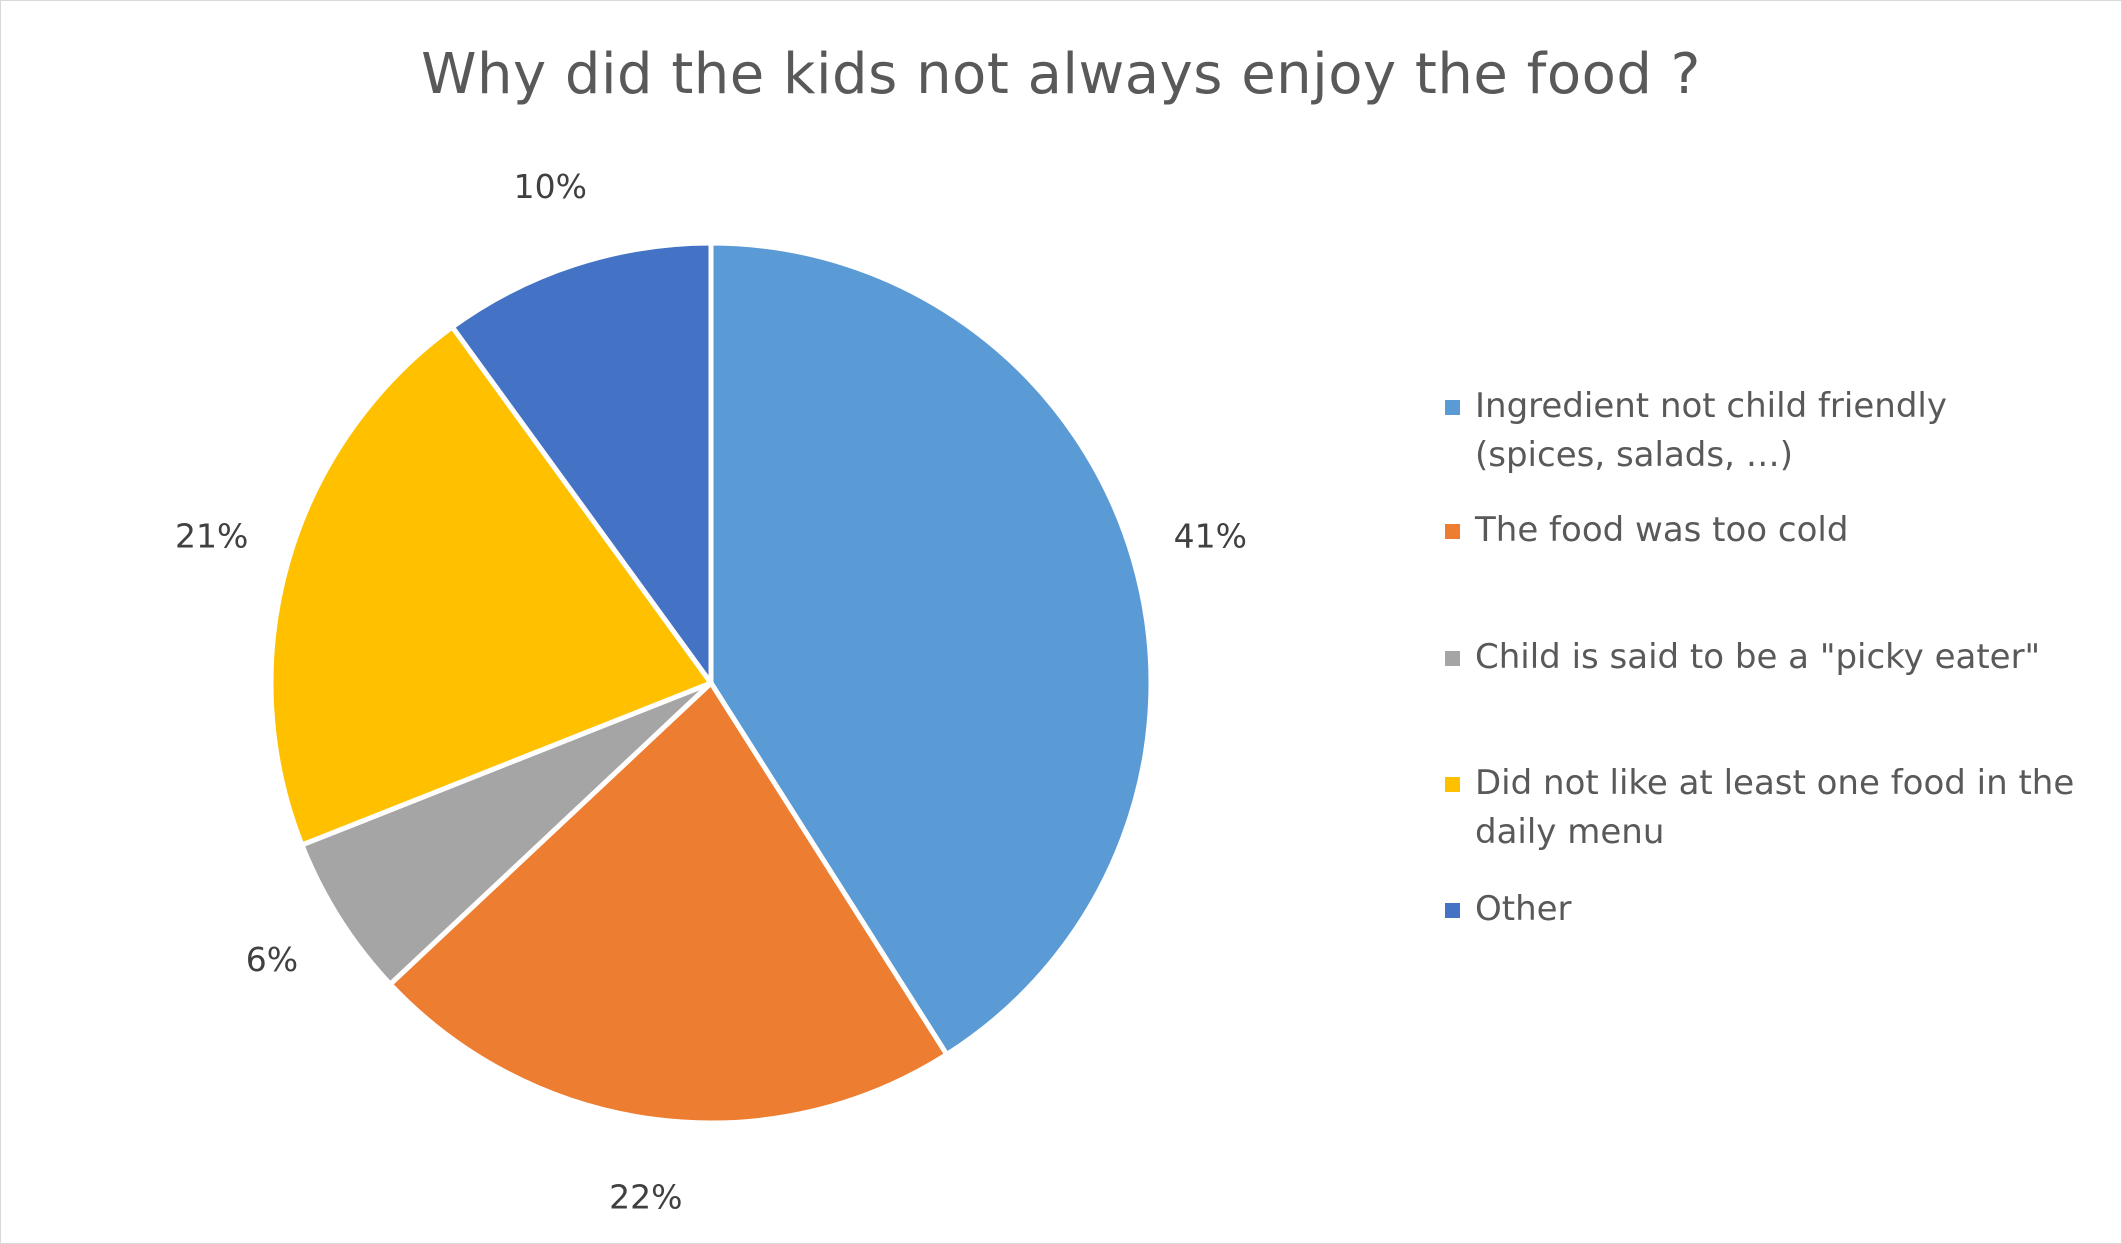 This screenshot has height=1244, width=2122. Describe the element at coordinates (211, 535) in the screenshot. I see `data-label-4: 21%` at that location.